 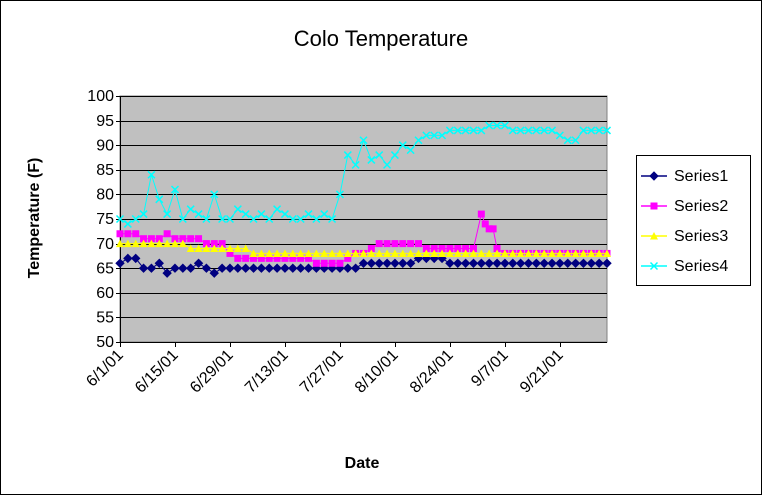 I want to click on legend-marker, so click(x=654, y=266).